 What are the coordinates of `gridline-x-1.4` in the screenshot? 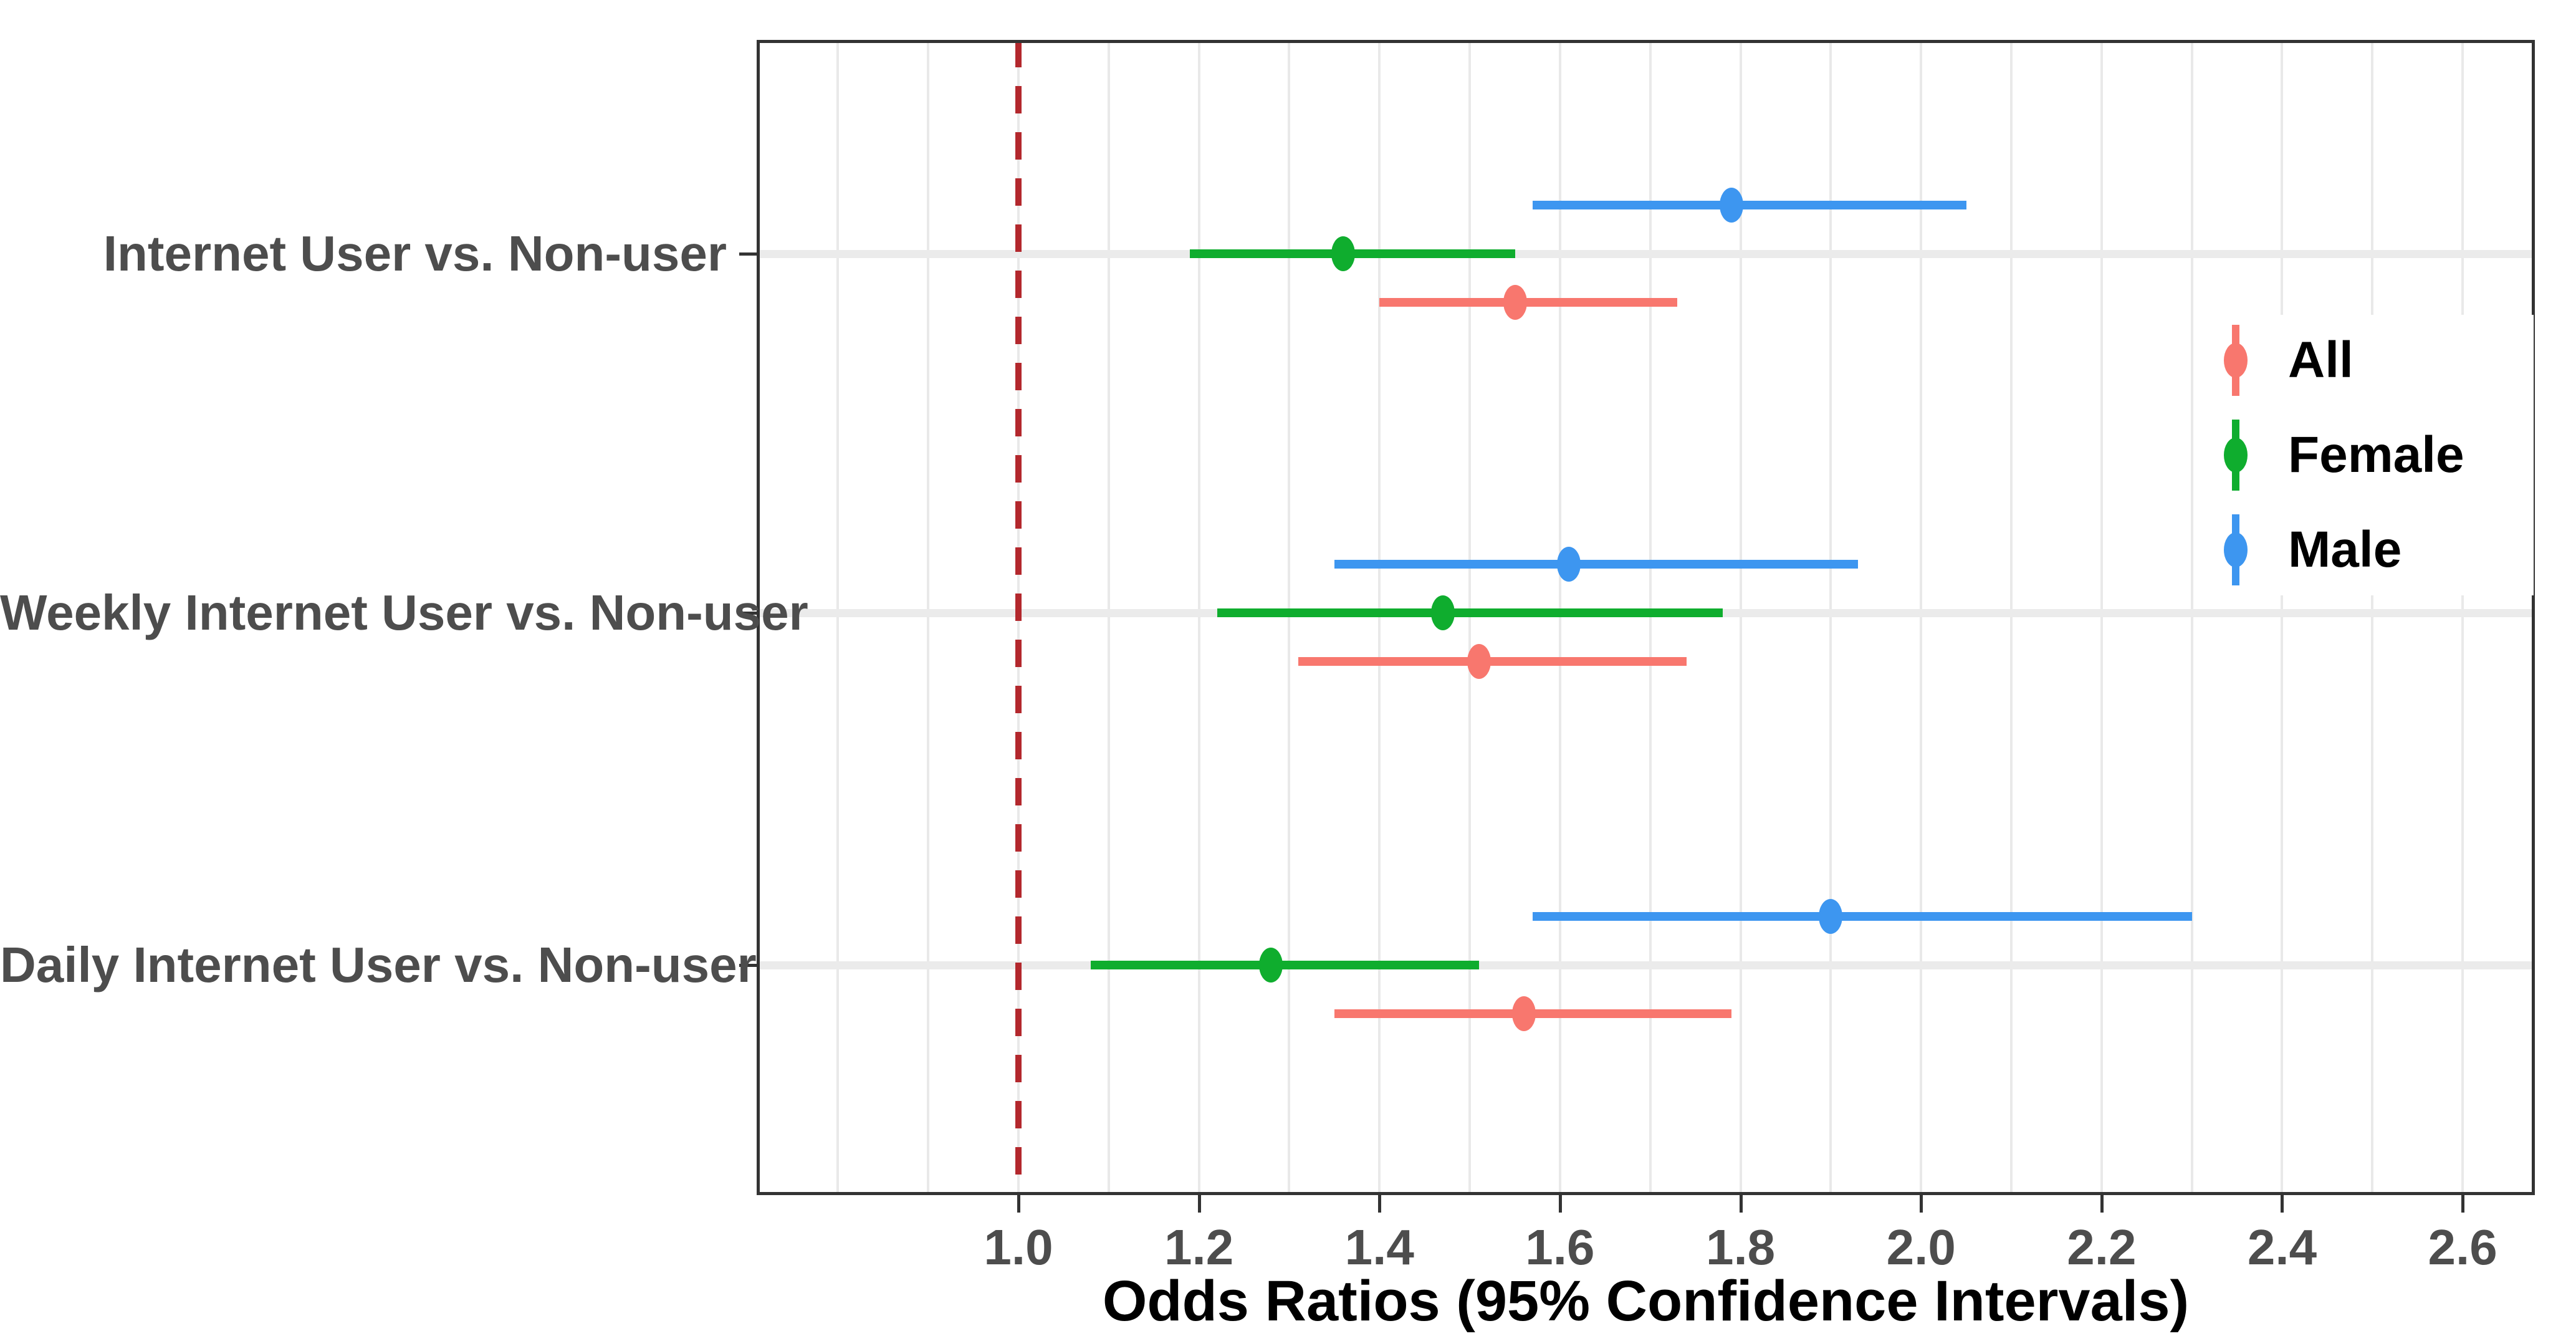 It's located at (1379, 617).